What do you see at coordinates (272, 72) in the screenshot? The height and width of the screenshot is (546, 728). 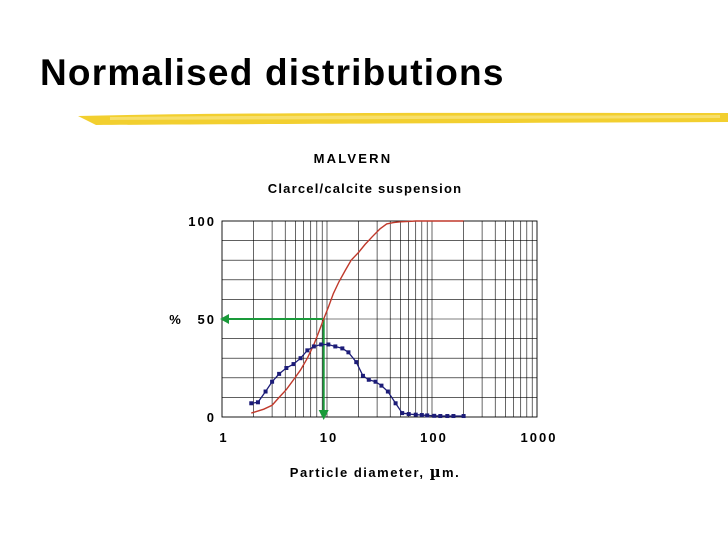 I see `slide-title: Normalised distributions` at bounding box center [272, 72].